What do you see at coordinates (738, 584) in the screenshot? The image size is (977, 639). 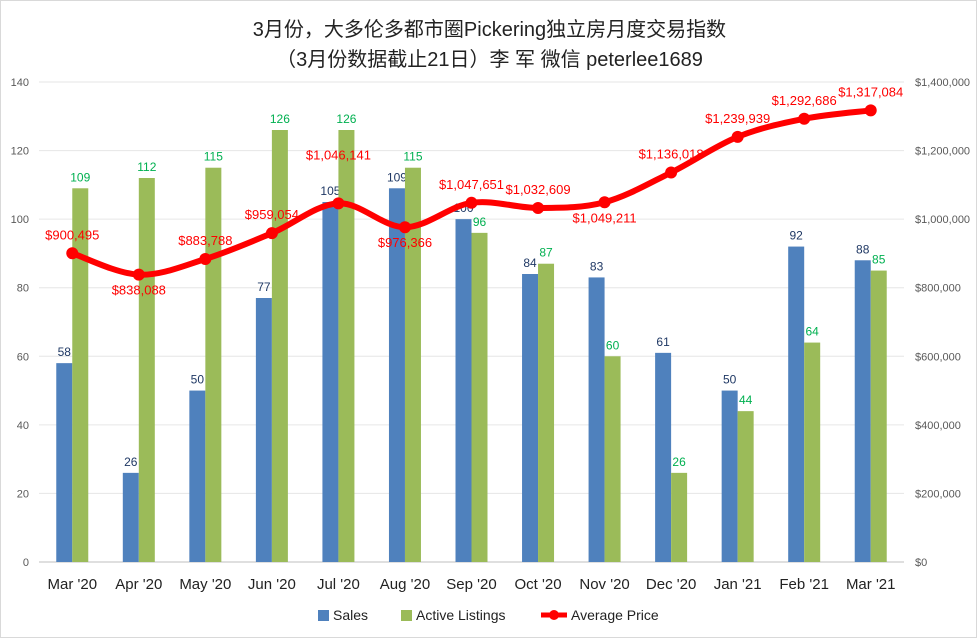 I see `x-tick-label: Jan '21` at bounding box center [738, 584].